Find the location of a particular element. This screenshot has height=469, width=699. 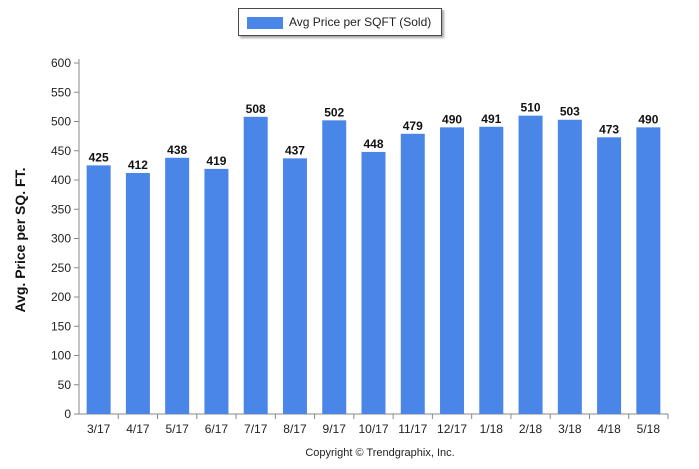

data-label: 473 is located at coordinates (609, 129).